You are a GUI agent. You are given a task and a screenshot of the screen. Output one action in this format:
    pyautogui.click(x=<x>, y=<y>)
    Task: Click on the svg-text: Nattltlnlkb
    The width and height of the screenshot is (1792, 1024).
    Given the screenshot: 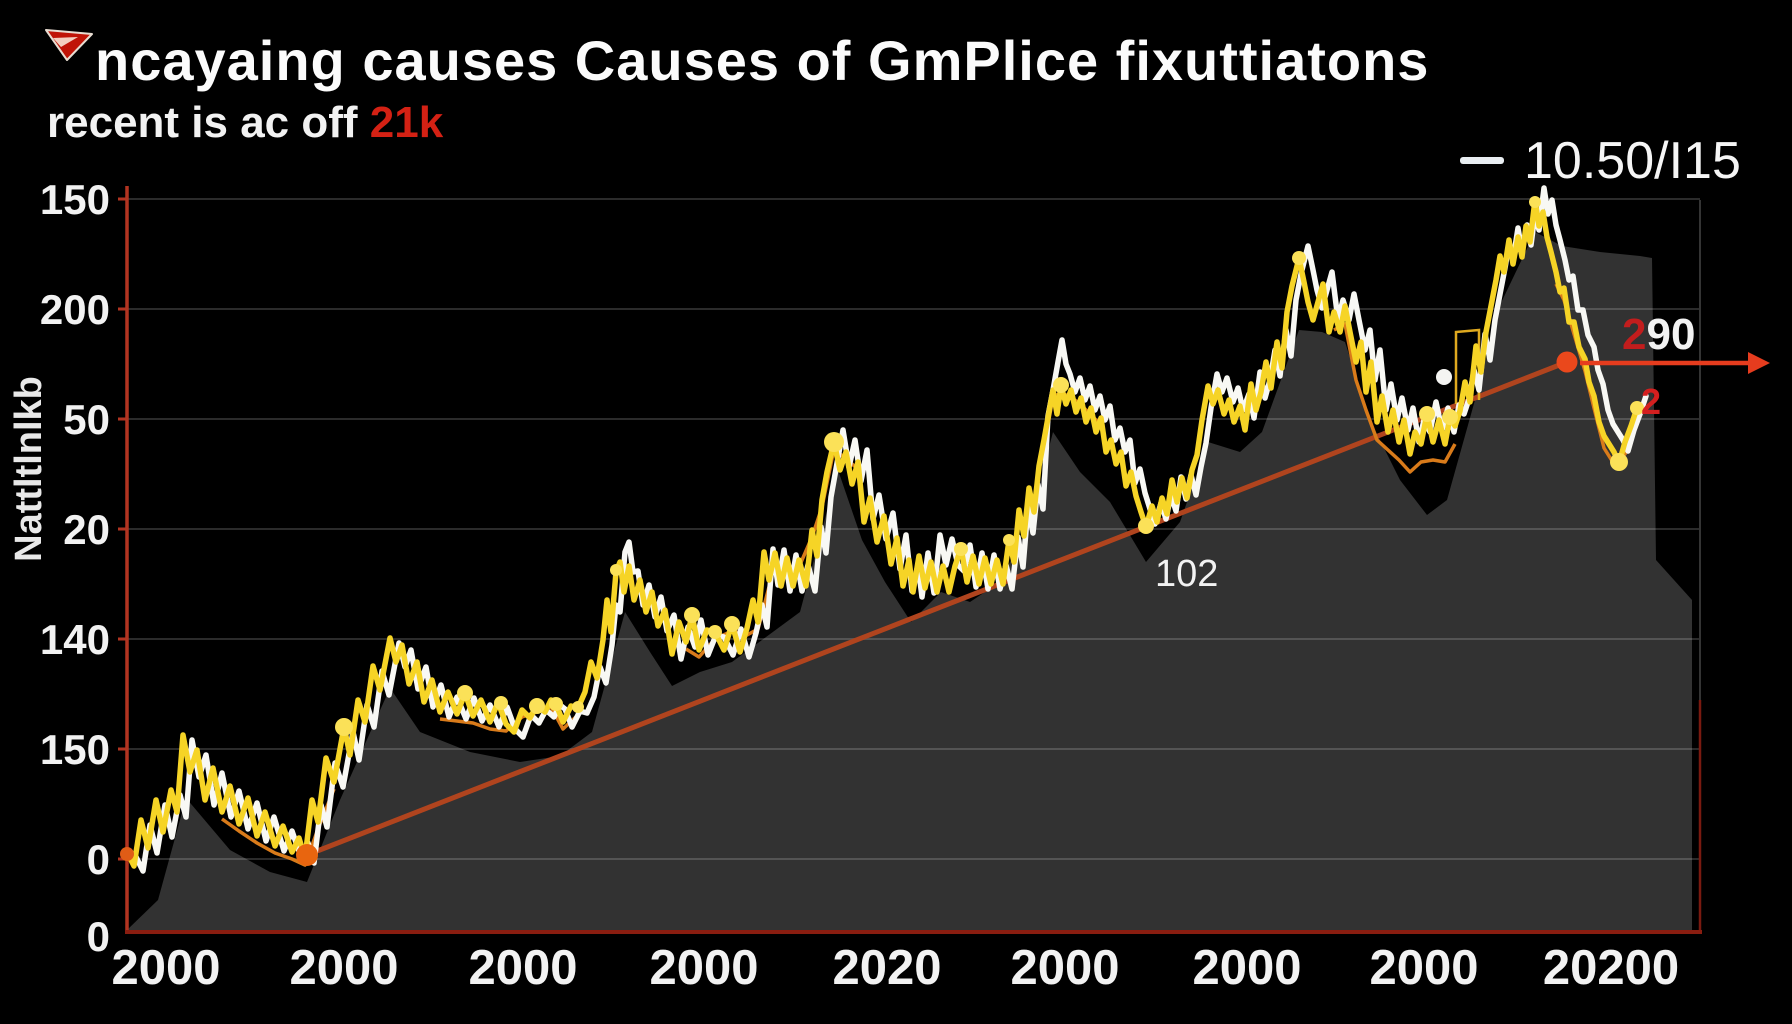 What is the action you would take?
    pyautogui.click(x=29, y=469)
    